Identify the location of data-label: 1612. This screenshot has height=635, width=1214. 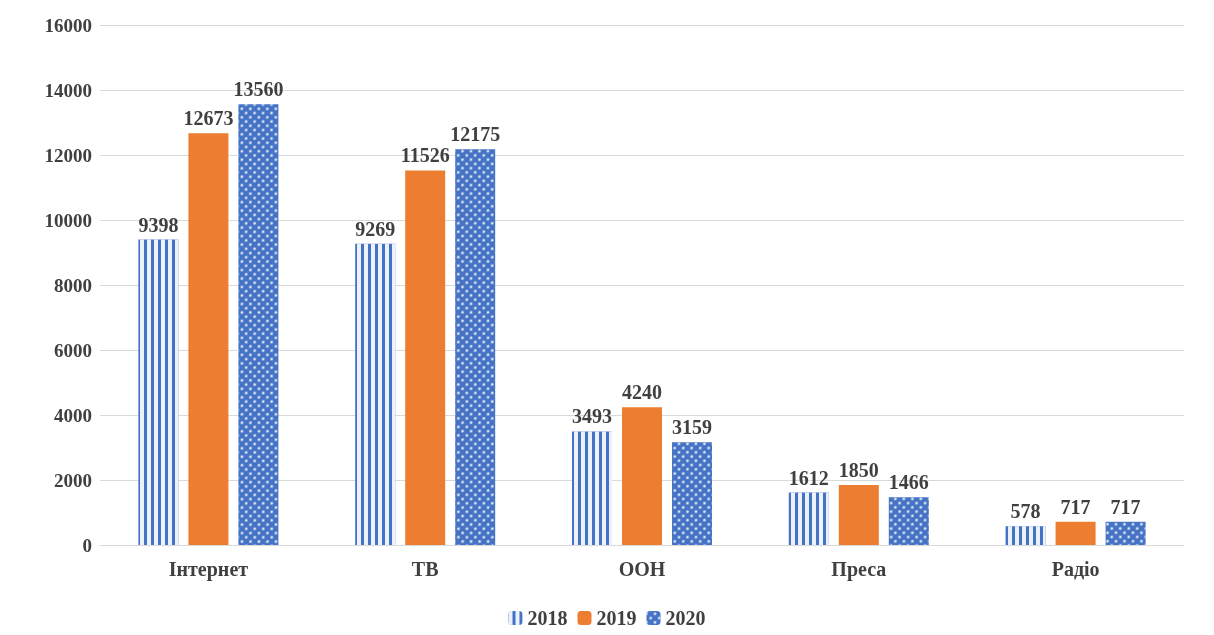
(808, 477).